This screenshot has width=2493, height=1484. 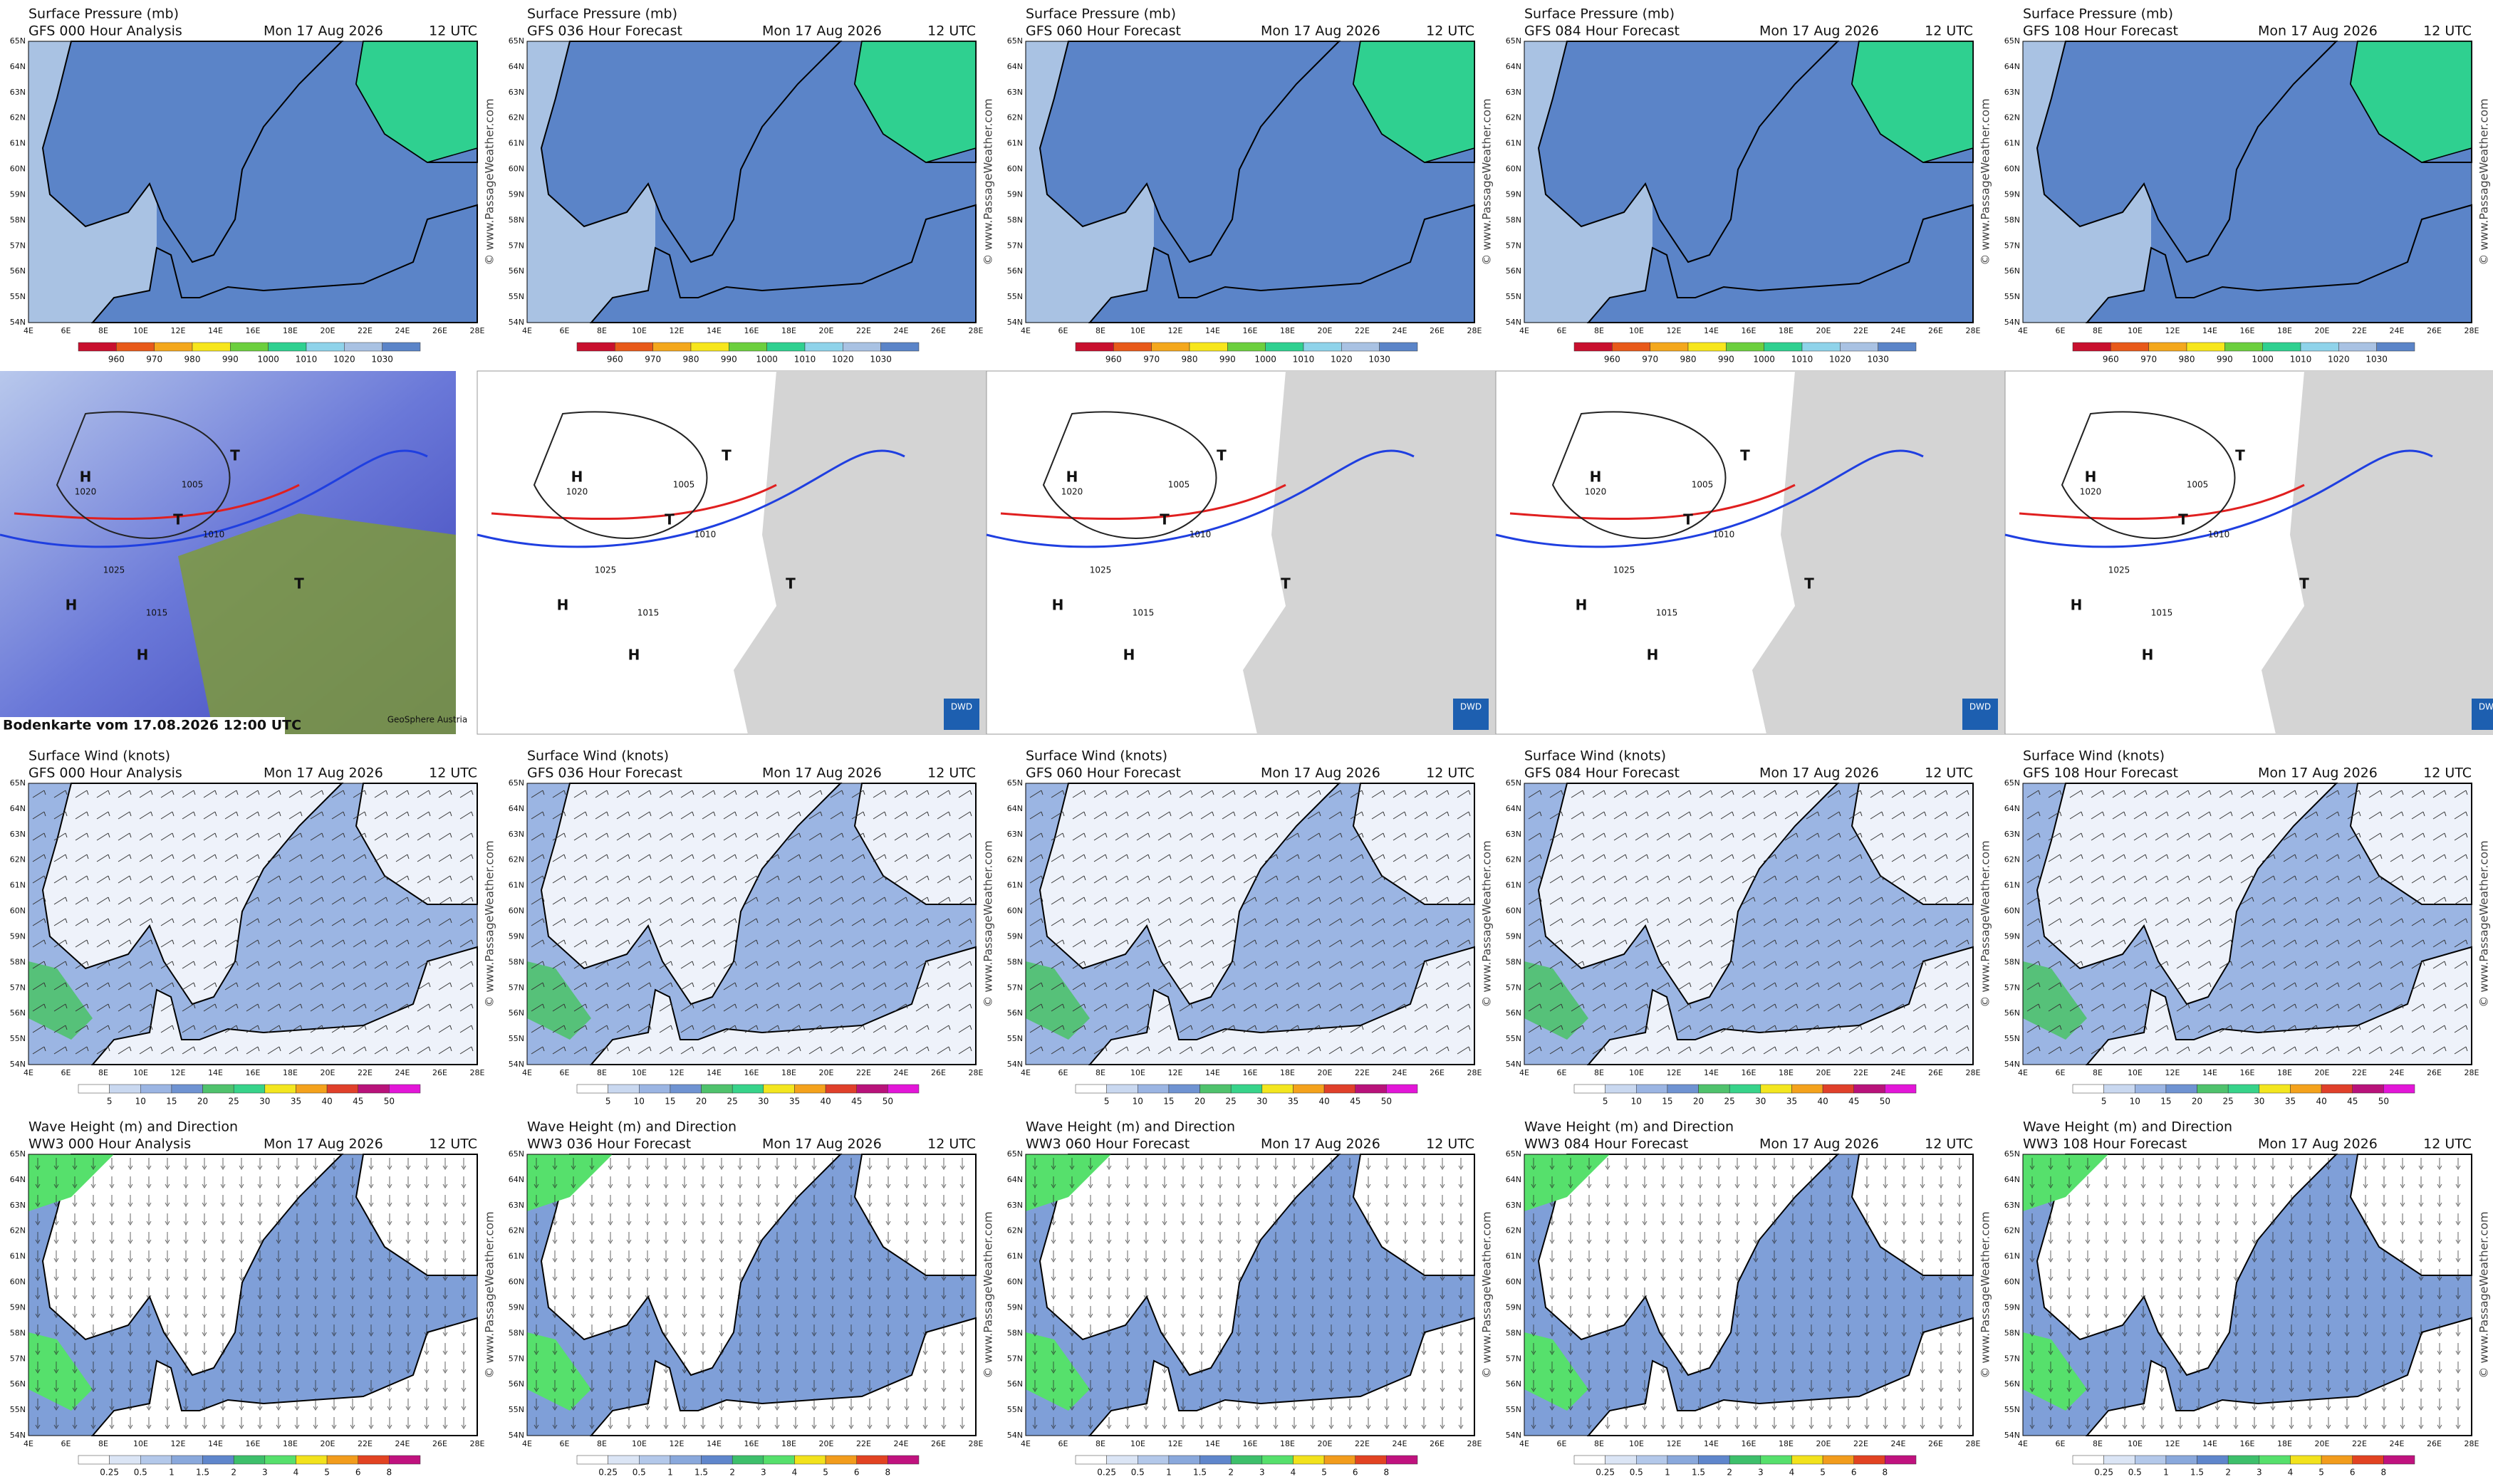 What do you see at coordinates (99, 756) in the screenshot?
I see `panel-title: Surface Wind (knots)` at bounding box center [99, 756].